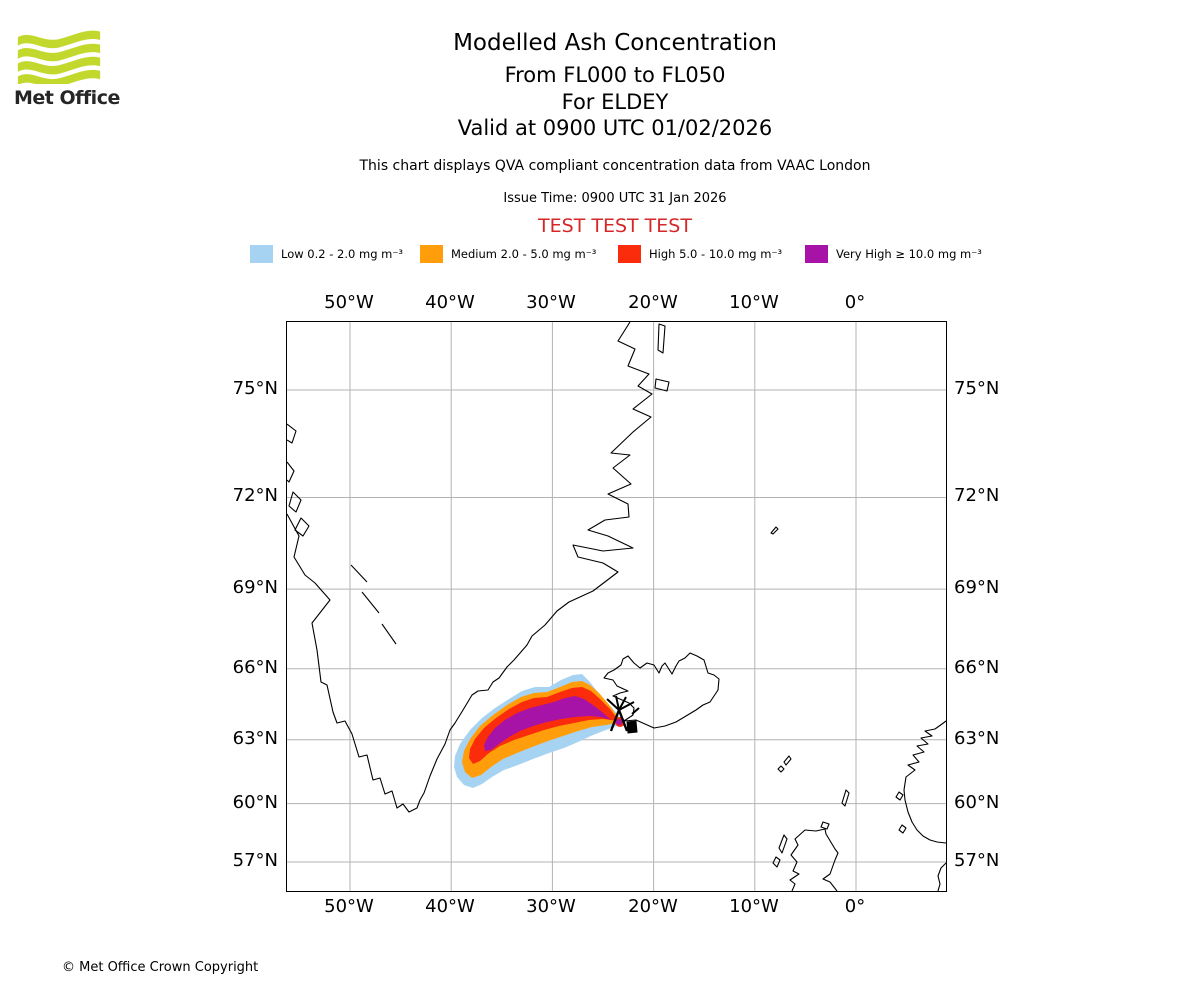 The height and width of the screenshot is (1000, 1200). I want to click on copyright-notice: © Met Office Crown Copyright, so click(160, 967).